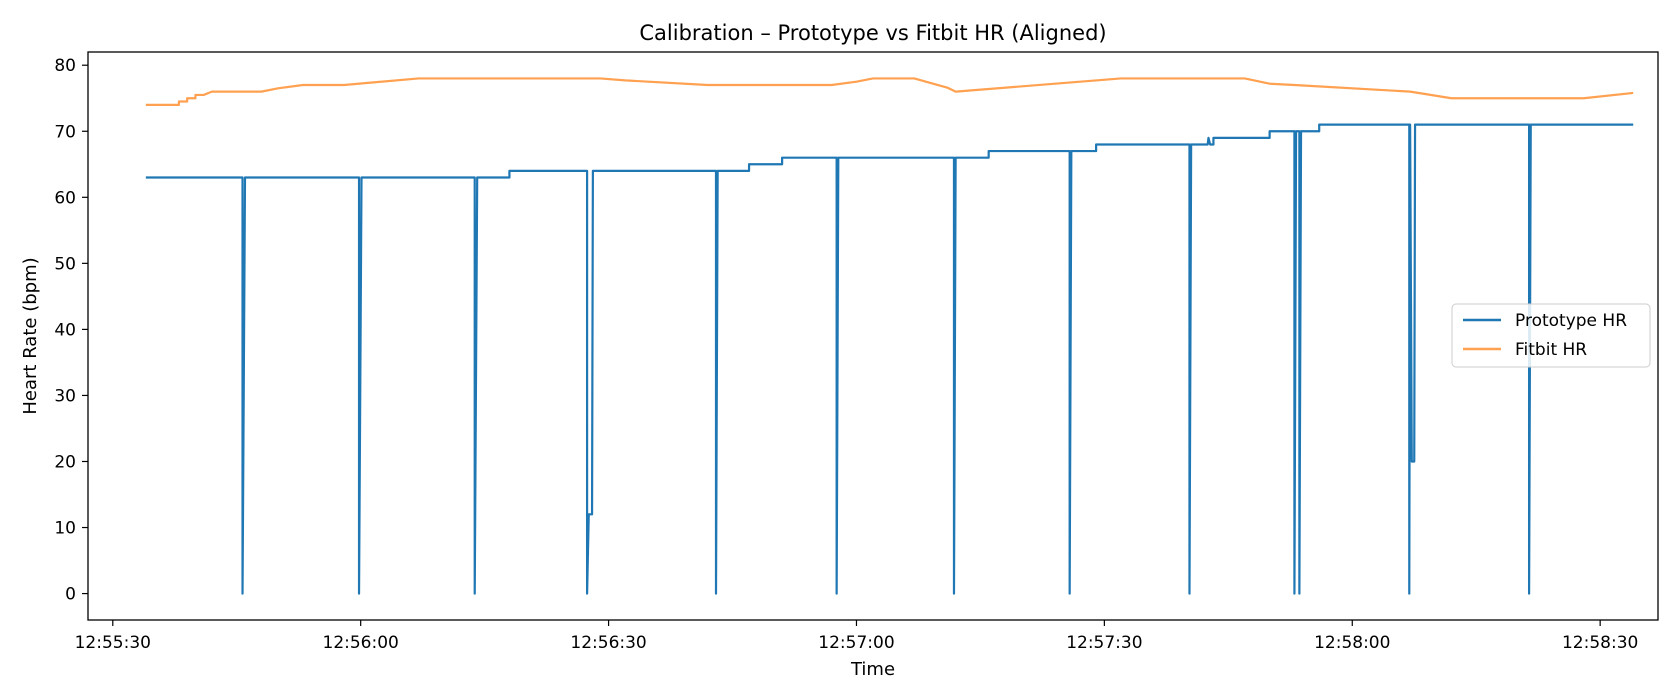 The width and height of the screenshot is (1680, 700). I want to click on y-tick-label: 0, so click(70, 595).